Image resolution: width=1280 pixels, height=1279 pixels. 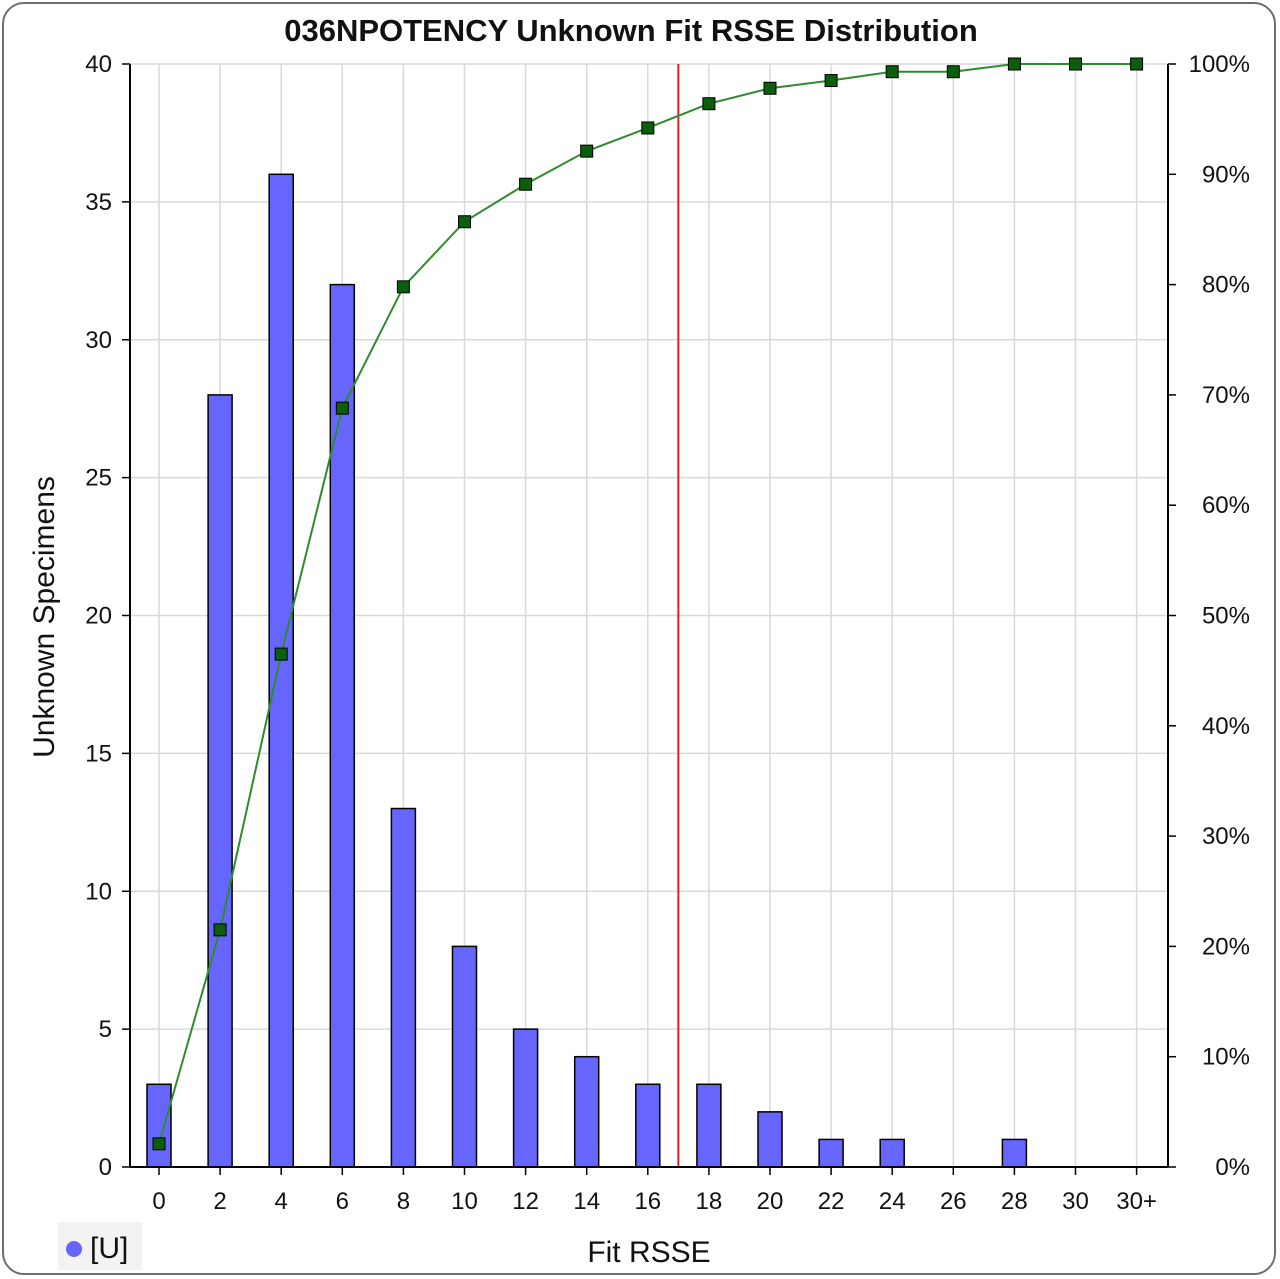 I want to click on y-tick-label: 35, so click(x=98, y=202).